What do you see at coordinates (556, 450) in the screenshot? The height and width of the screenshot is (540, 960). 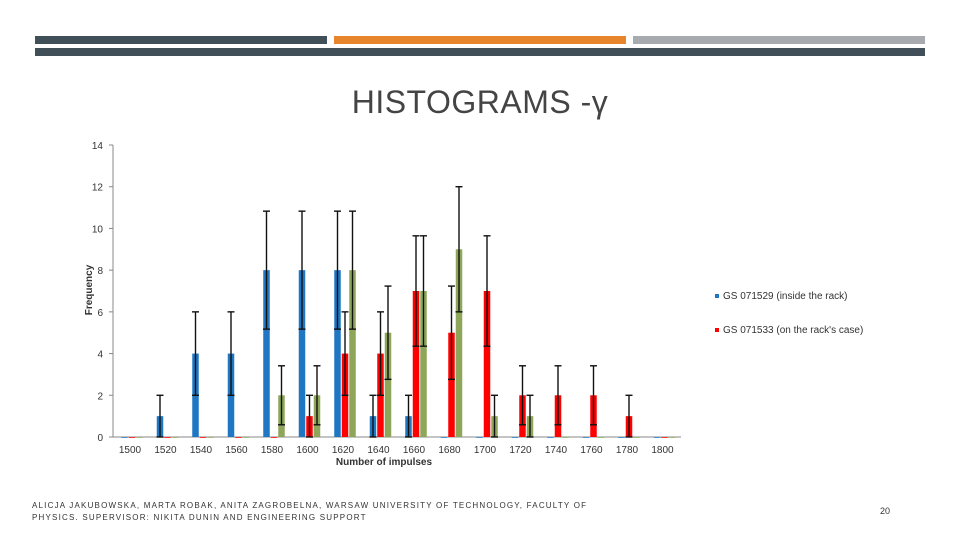 I see `x-tick-label: 1740` at bounding box center [556, 450].